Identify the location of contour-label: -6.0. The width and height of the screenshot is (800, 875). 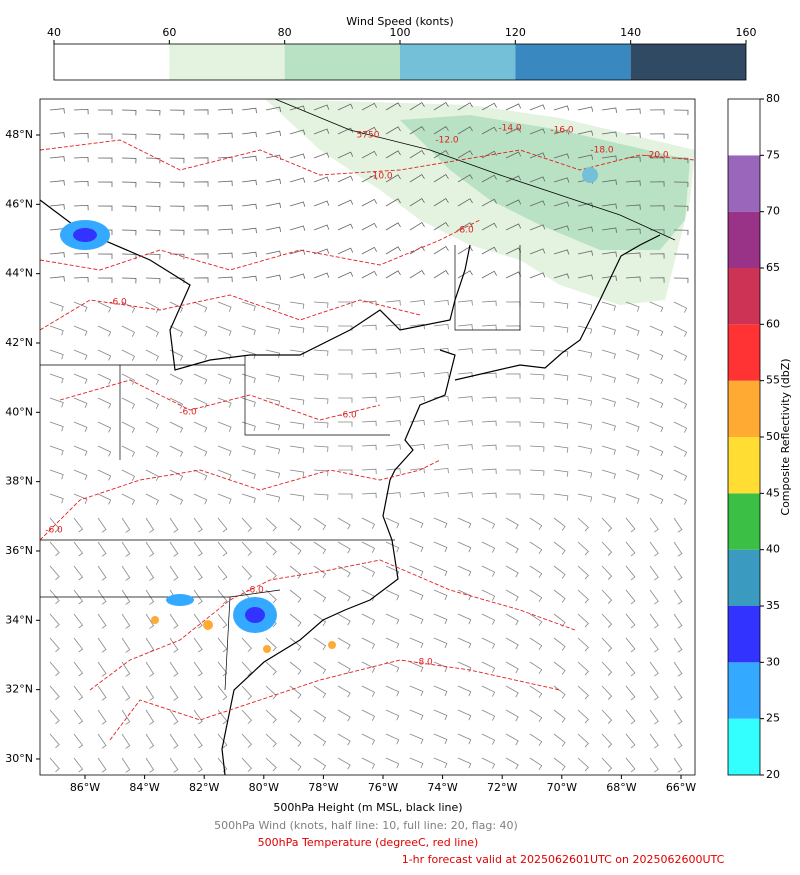
(348, 416).